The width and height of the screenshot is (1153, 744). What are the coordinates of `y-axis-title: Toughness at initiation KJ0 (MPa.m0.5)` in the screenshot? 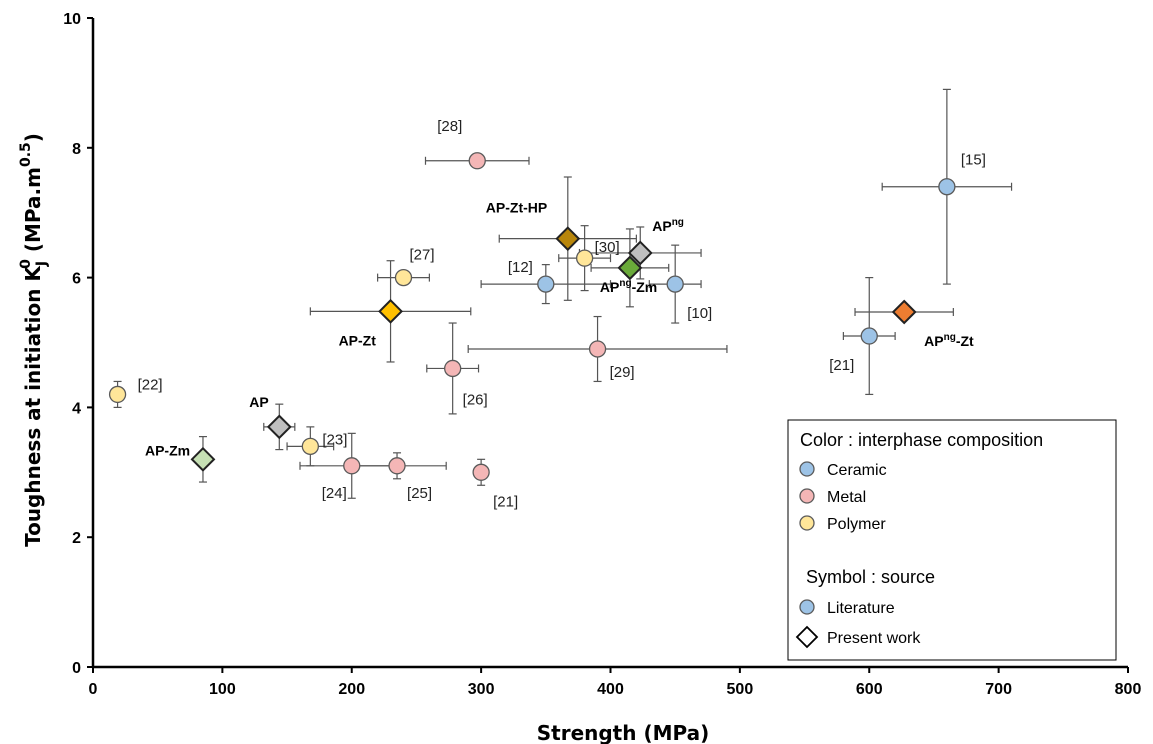 It's located at (34, 340).